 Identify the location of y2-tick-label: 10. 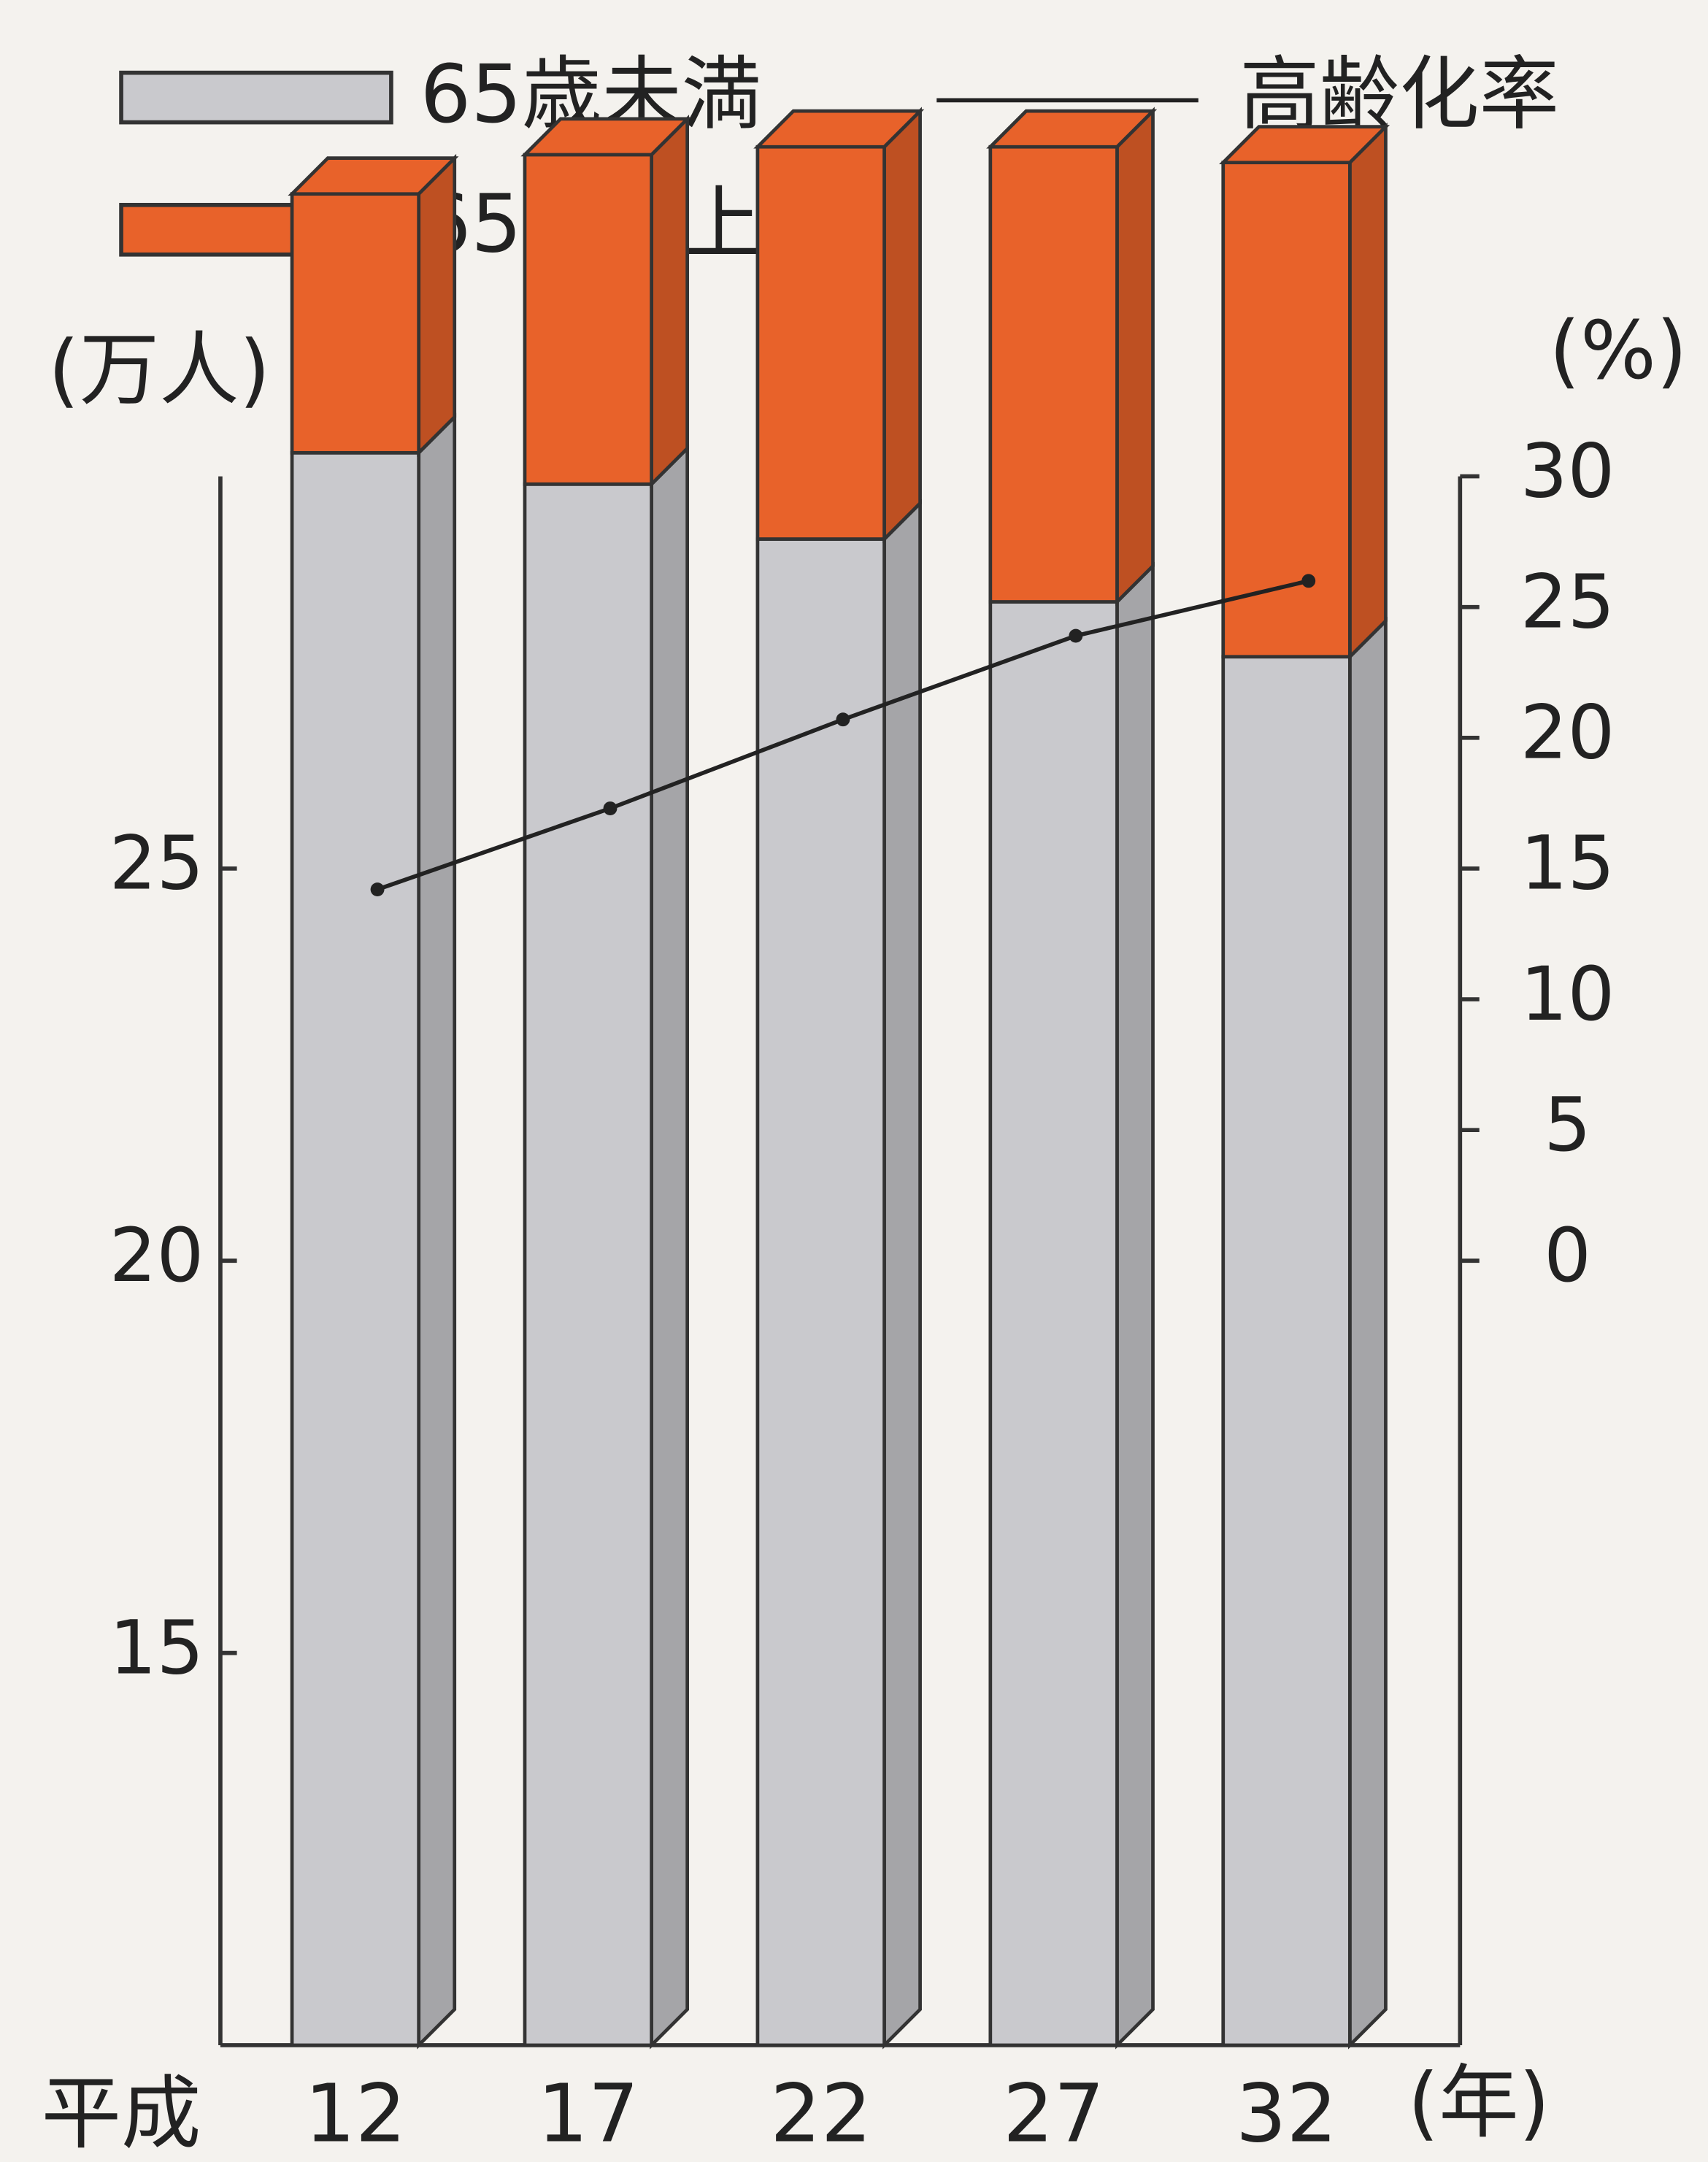
(1567, 995).